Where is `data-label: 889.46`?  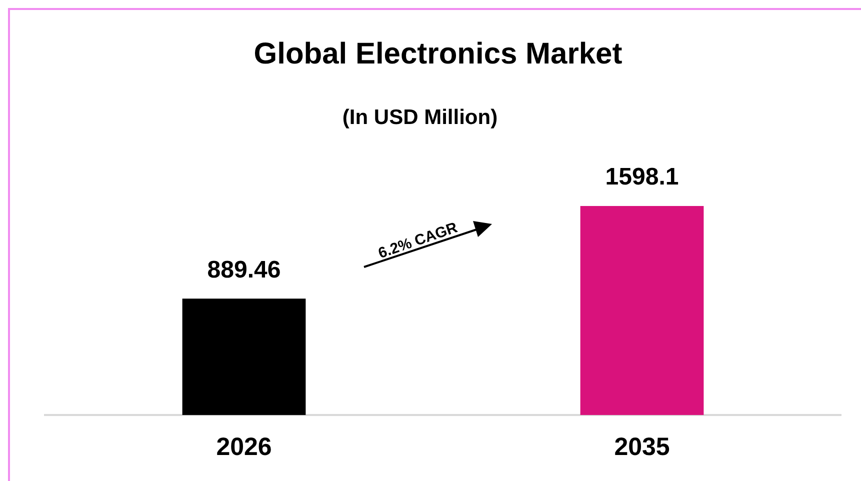 data-label: 889.46 is located at coordinates (244, 270).